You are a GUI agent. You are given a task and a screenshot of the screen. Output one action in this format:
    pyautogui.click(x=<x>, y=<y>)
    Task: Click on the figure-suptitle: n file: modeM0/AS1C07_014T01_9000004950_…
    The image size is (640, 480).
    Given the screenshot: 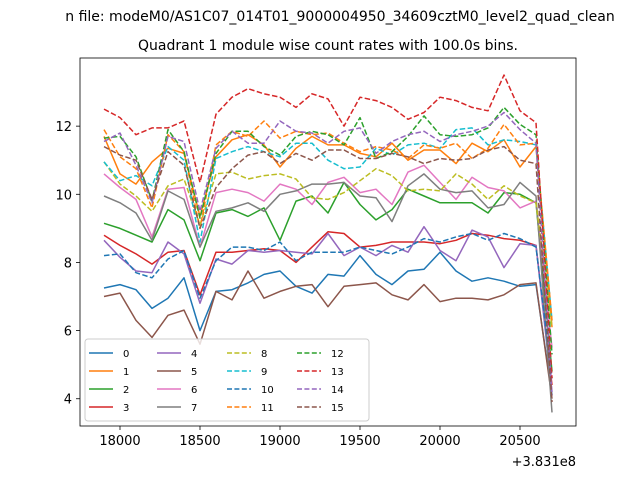 What is the action you would take?
    pyautogui.click(x=339, y=17)
    